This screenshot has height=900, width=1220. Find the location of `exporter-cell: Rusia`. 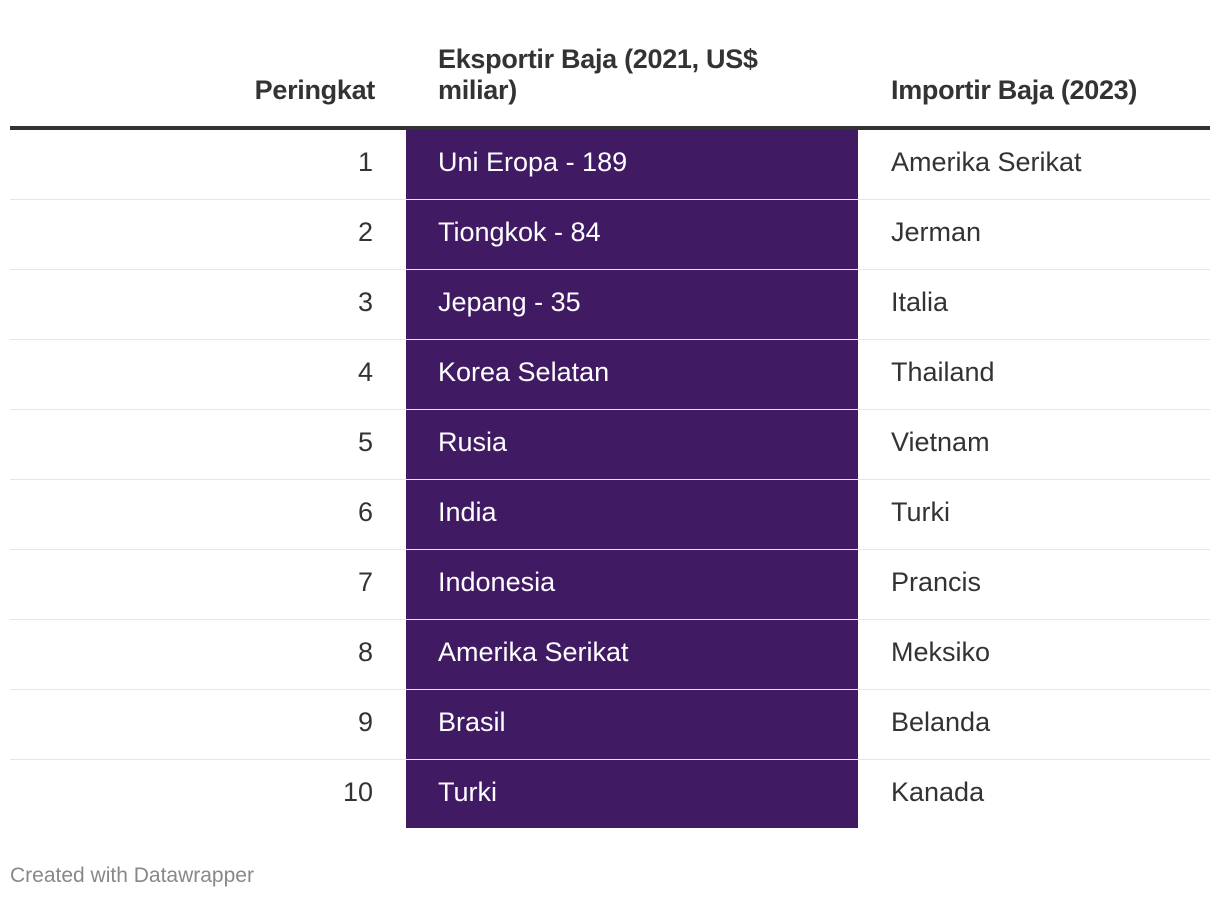

exporter-cell: Rusia is located at coordinates (473, 442).